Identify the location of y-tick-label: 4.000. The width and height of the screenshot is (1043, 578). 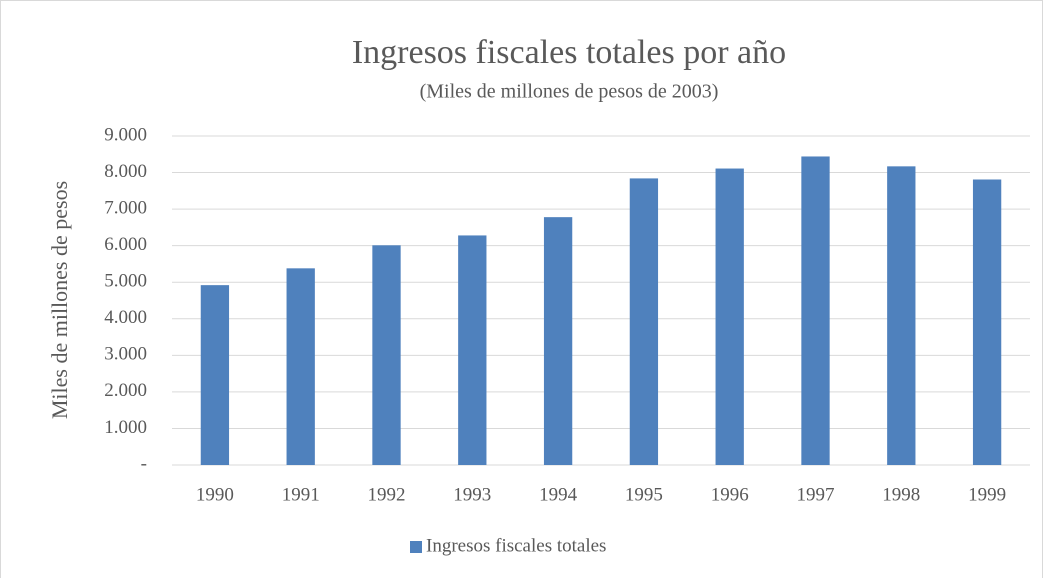
(125, 317).